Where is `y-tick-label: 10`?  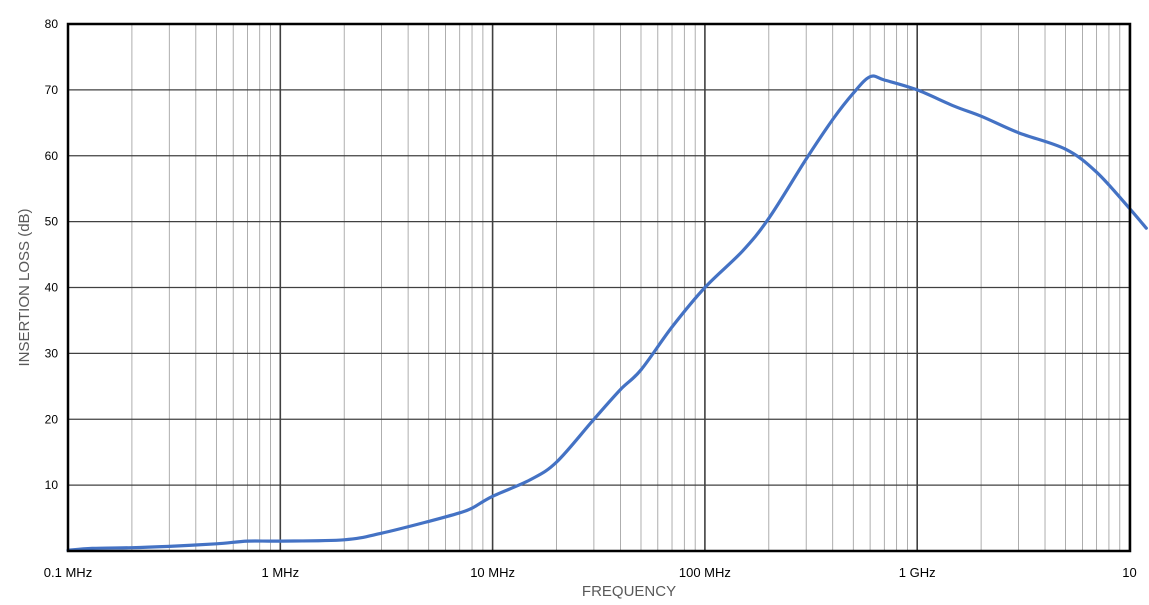 y-tick-label: 10 is located at coordinates (52, 485).